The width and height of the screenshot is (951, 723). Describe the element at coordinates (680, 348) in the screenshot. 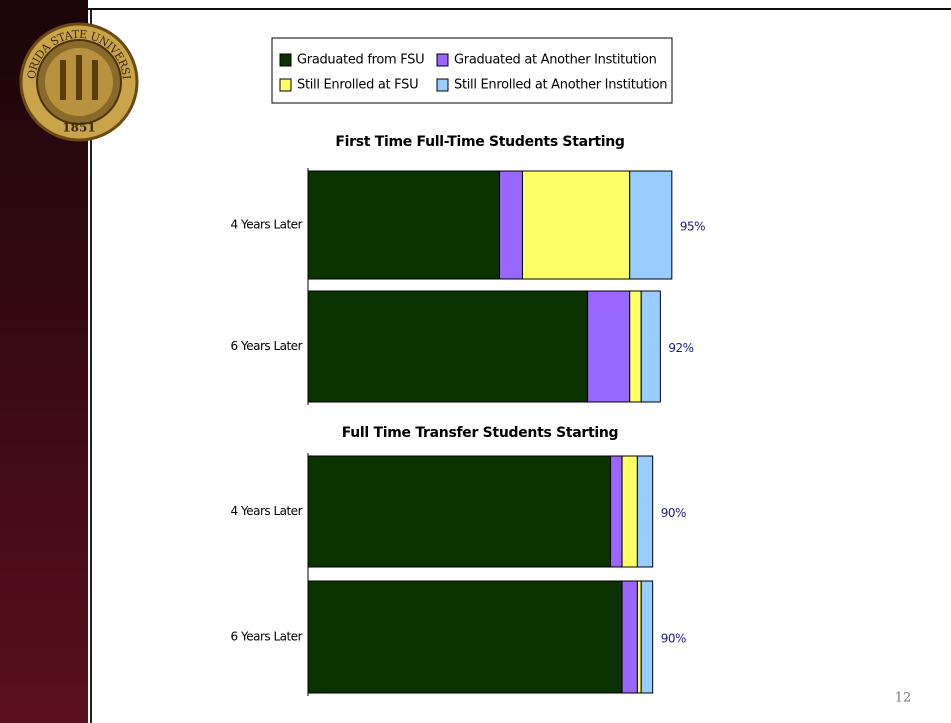

I see `total-label: 92%` at that location.